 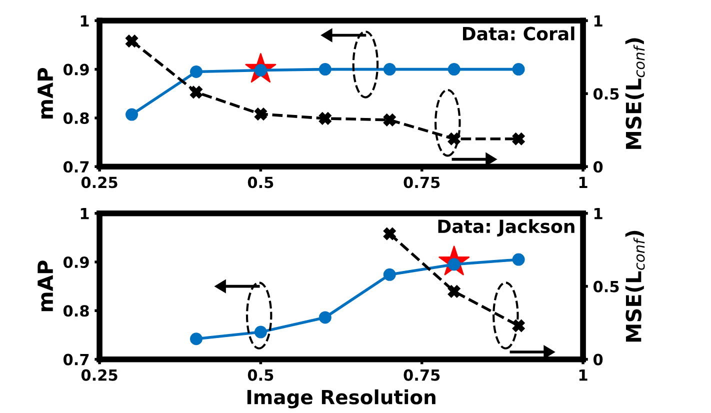 What do you see at coordinates (518, 33) in the screenshot?
I see `annotation: Data: Coral` at bounding box center [518, 33].